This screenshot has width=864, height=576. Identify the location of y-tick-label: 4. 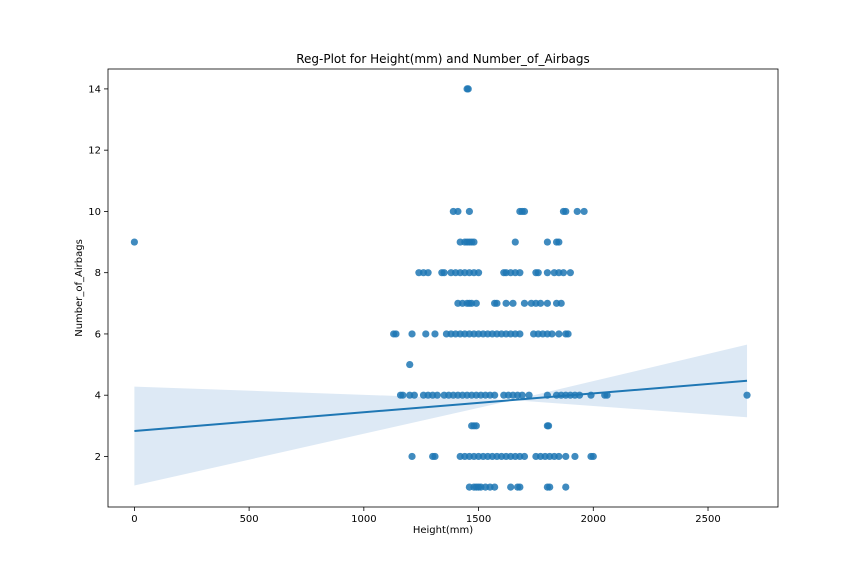
(98, 396).